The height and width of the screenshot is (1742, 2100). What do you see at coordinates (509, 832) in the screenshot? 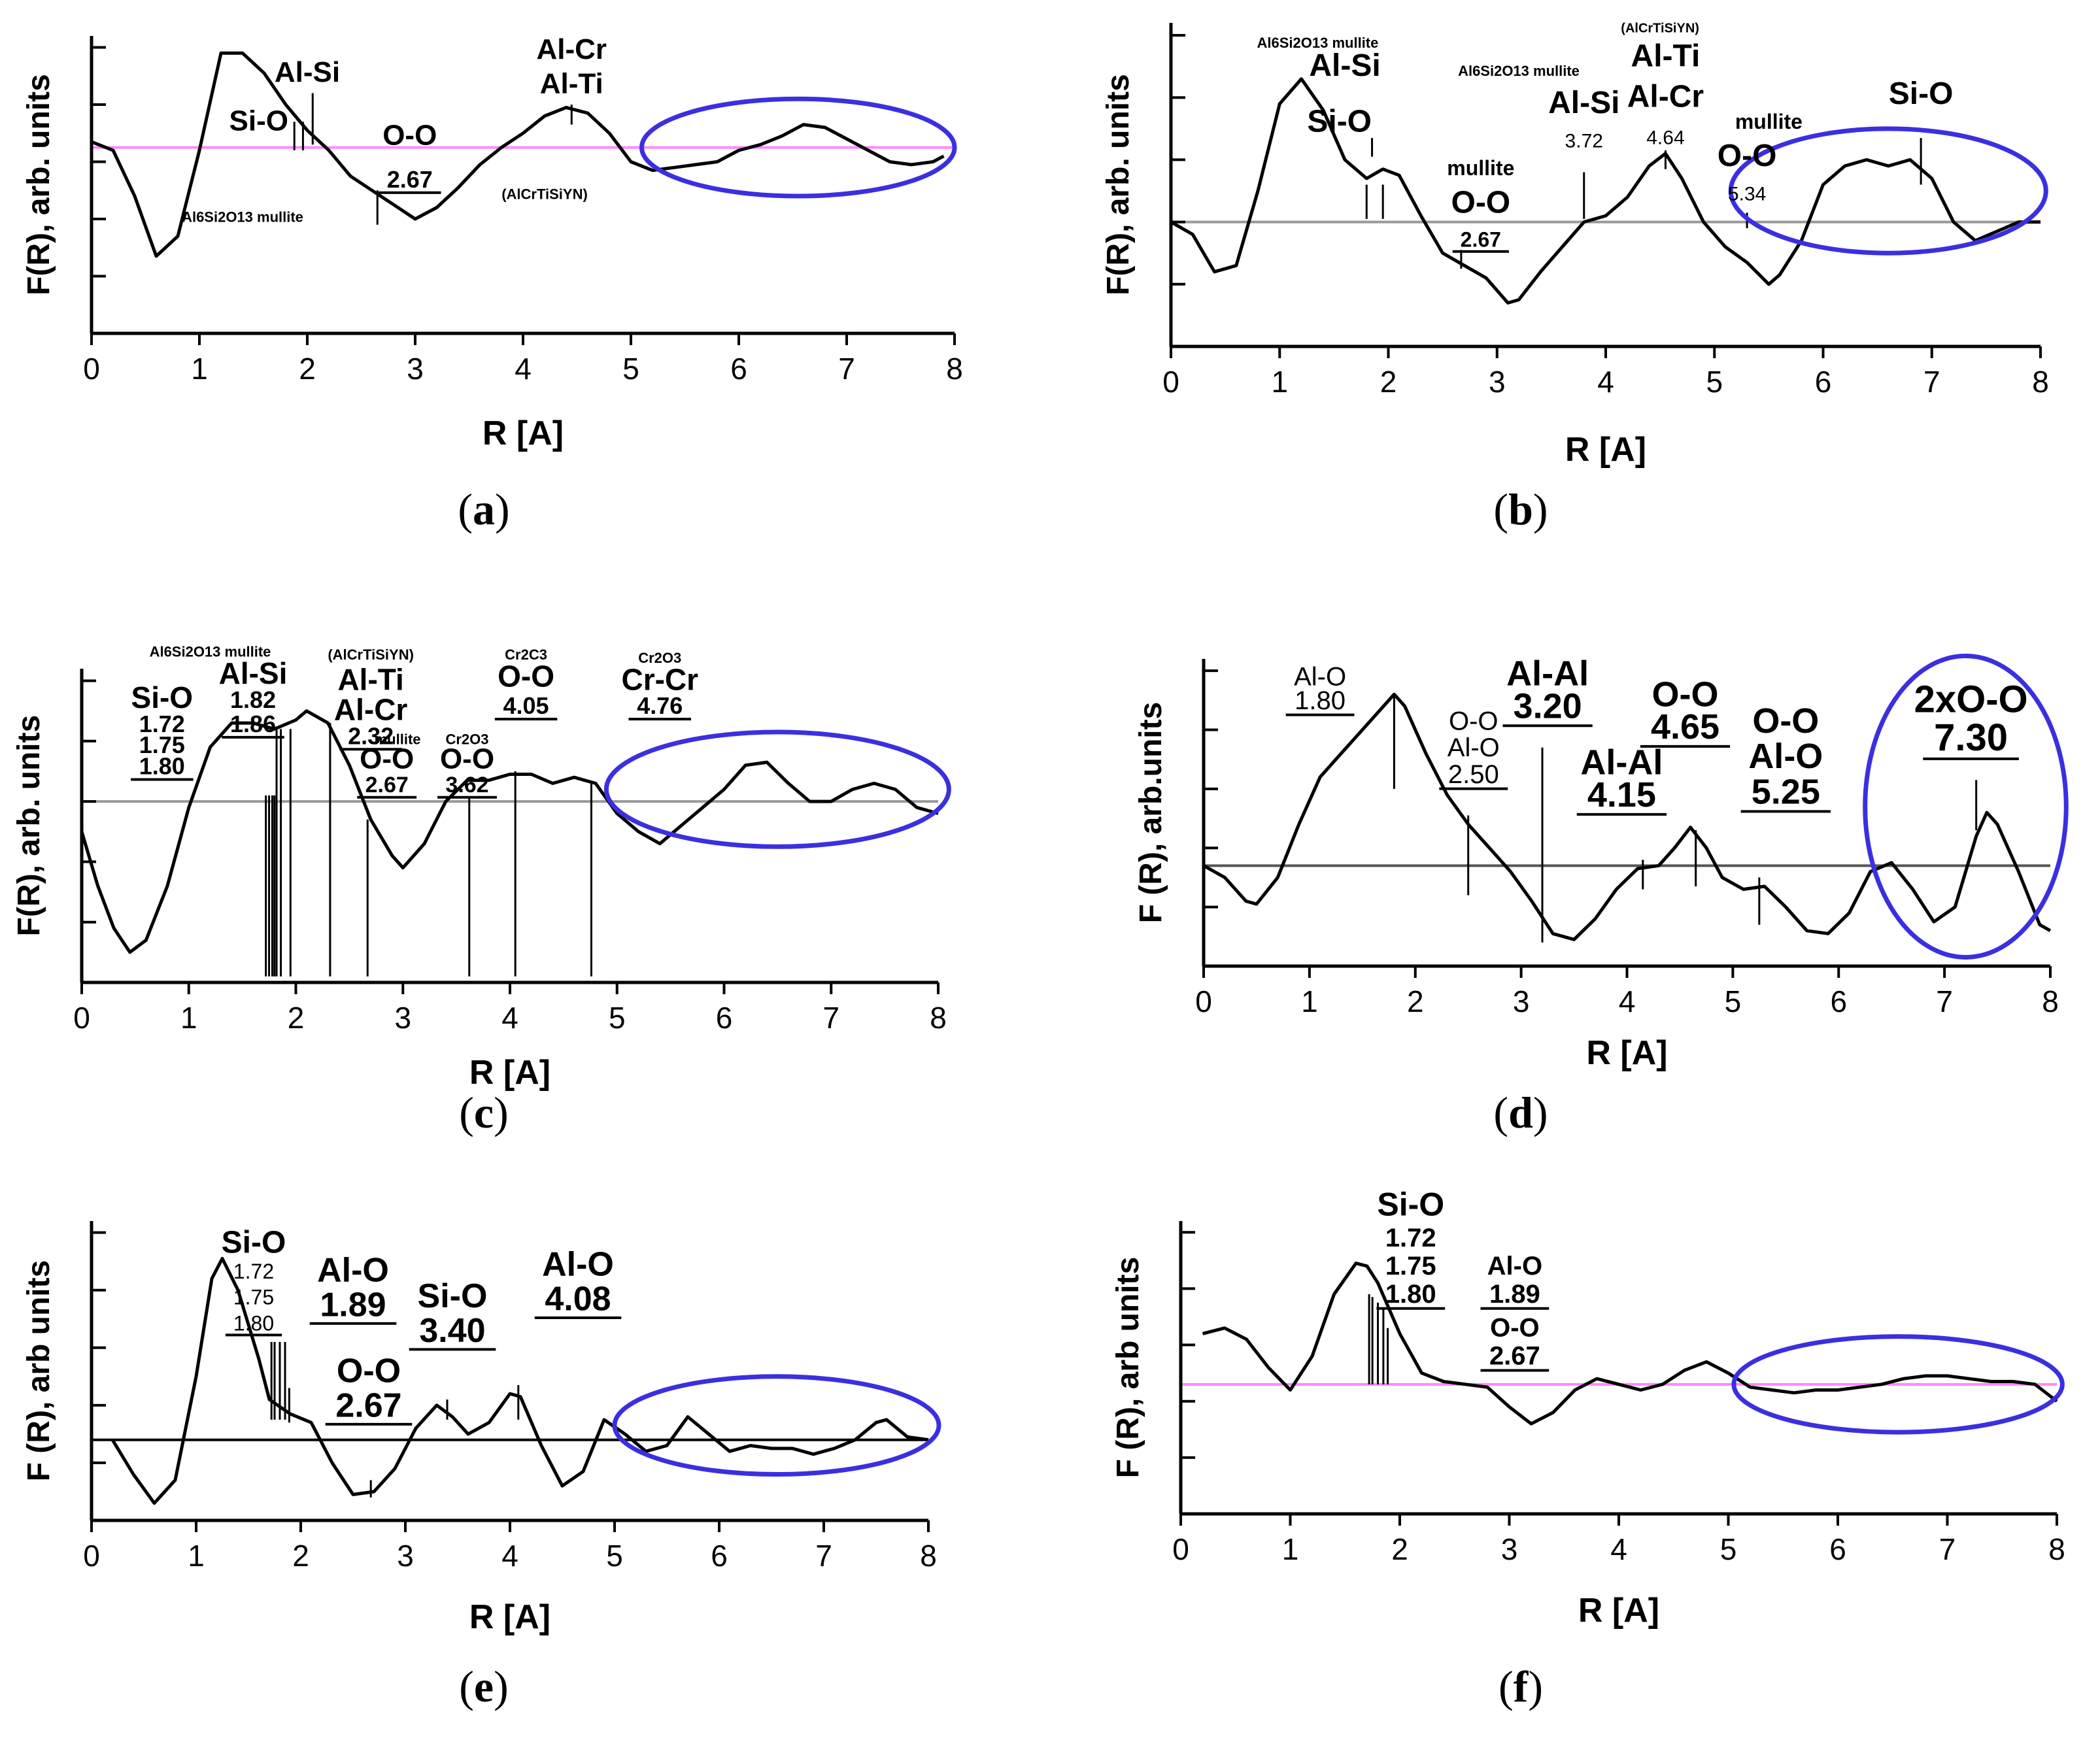
I see `curve-c` at bounding box center [509, 832].